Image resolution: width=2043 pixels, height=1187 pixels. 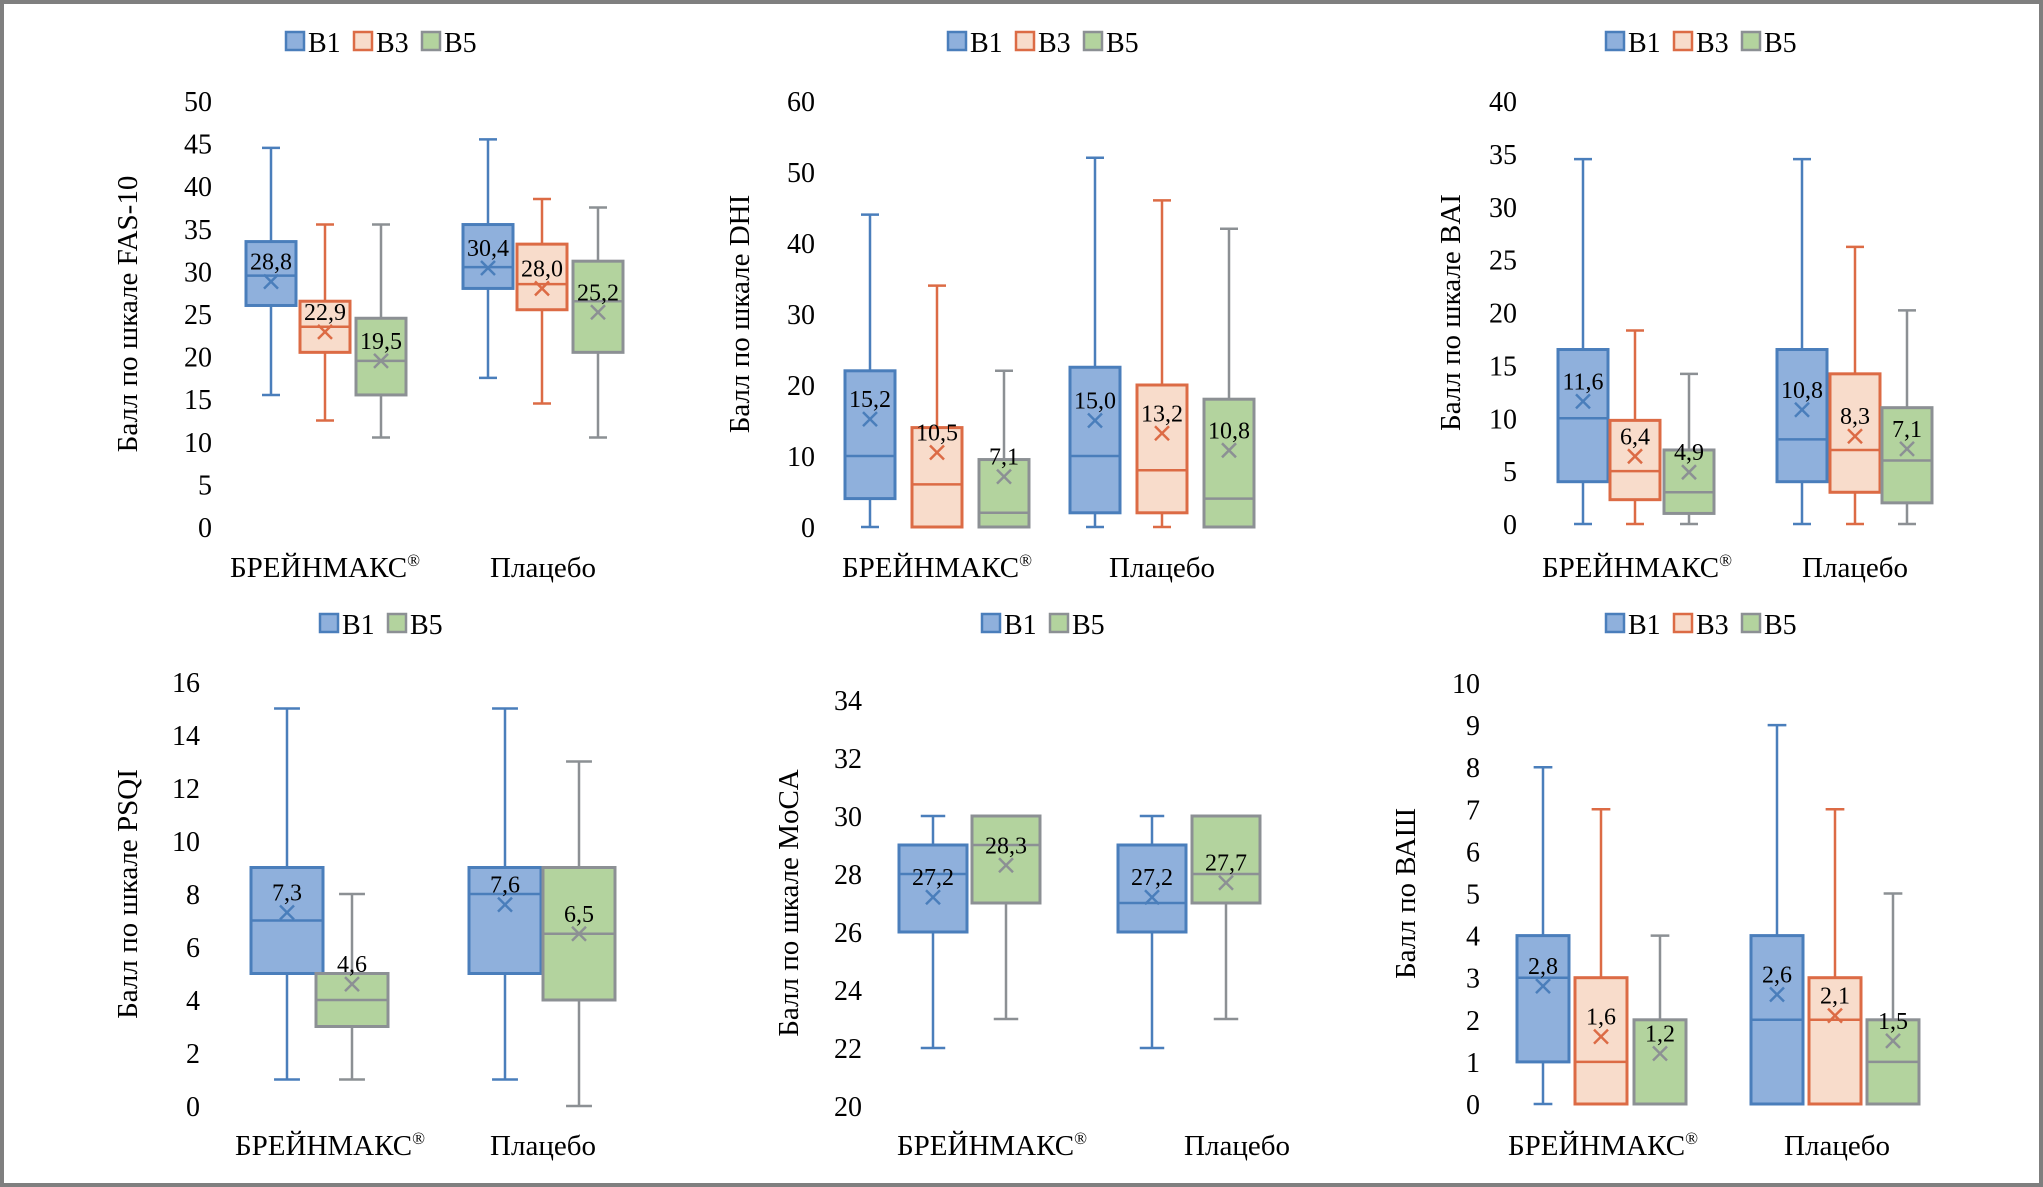 I want to click on box-b1: 7,3, so click(x=287, y=894).